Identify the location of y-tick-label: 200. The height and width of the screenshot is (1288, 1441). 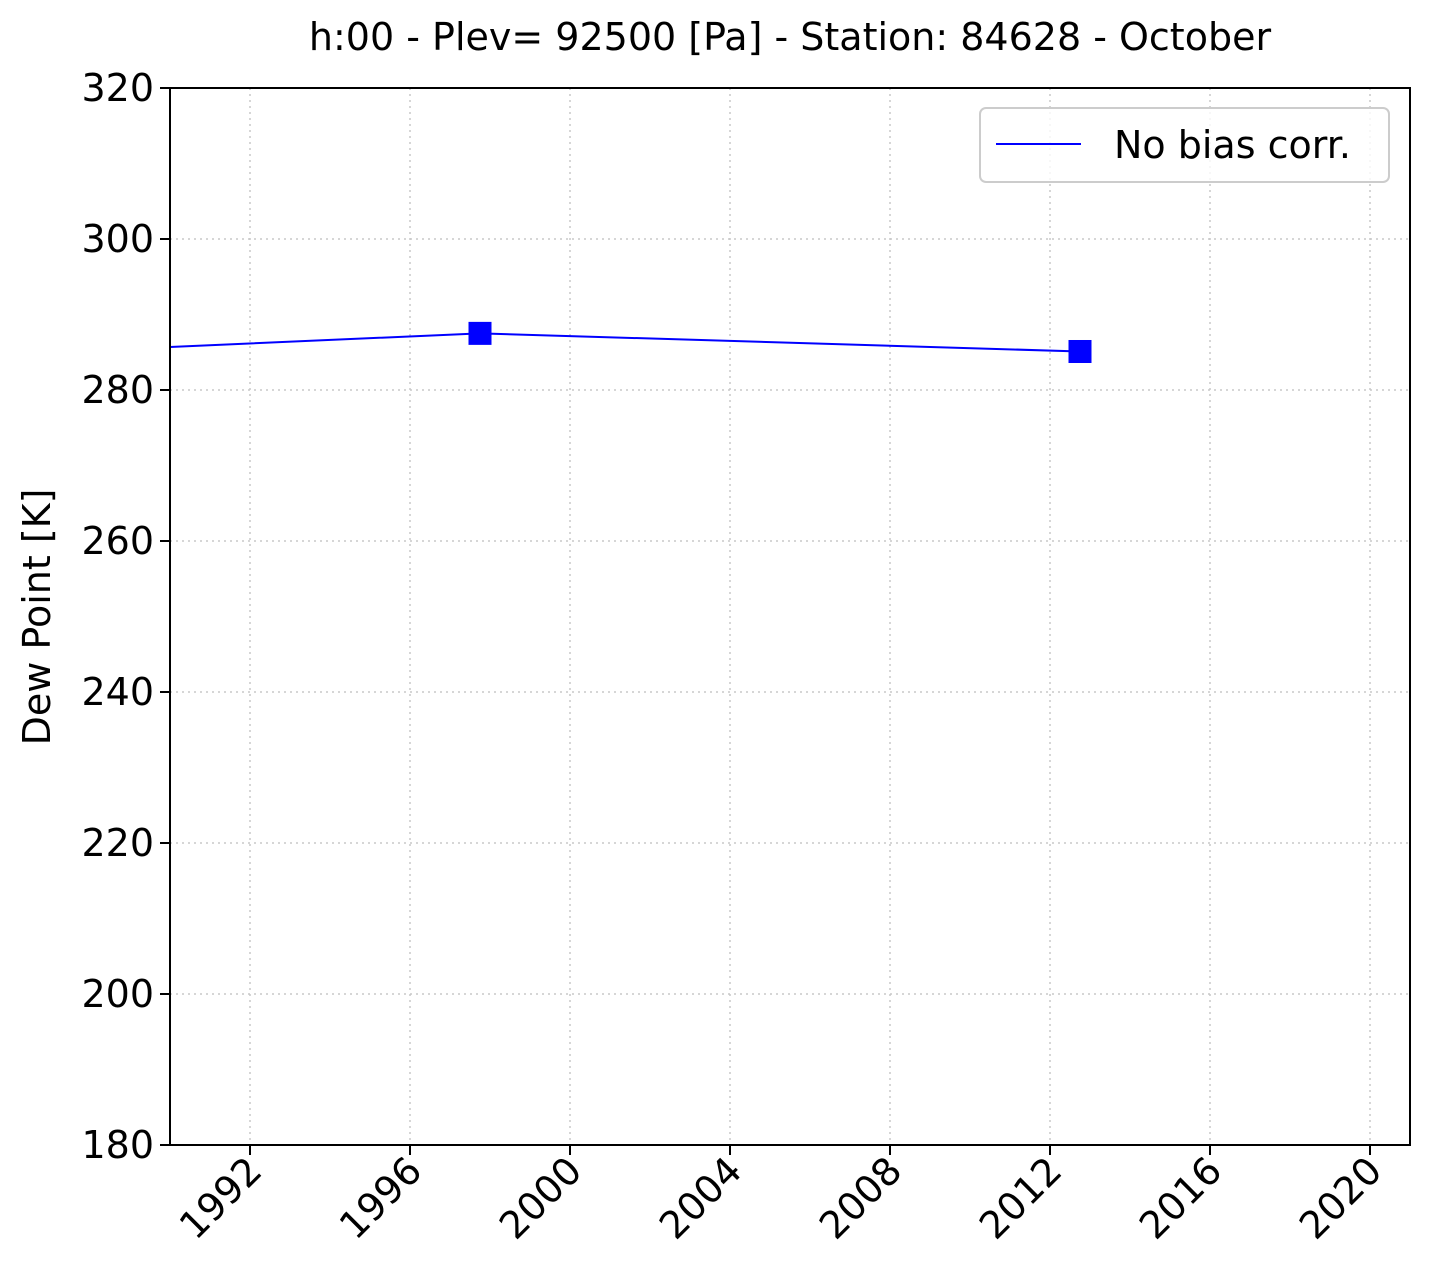
(117, 994).